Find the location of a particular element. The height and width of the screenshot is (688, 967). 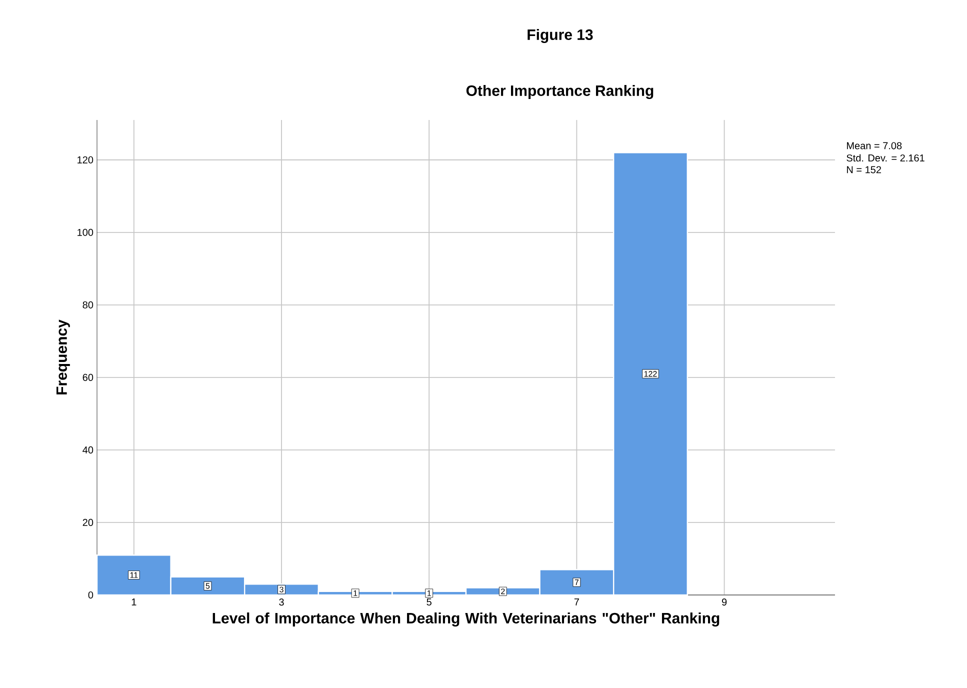

data-label: 2 is located at coordinates (503, 591).